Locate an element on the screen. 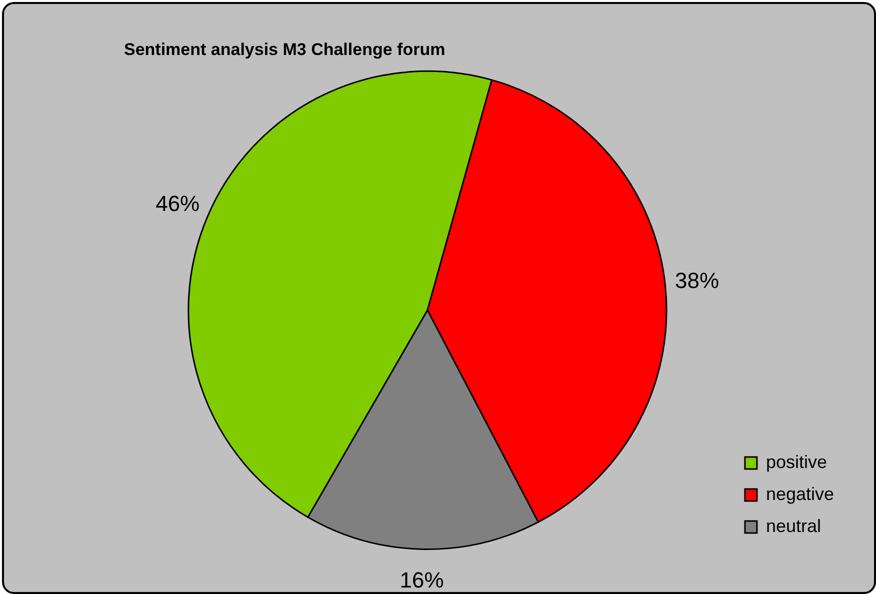  data-label: 38% is located at coordinates (697, 280).